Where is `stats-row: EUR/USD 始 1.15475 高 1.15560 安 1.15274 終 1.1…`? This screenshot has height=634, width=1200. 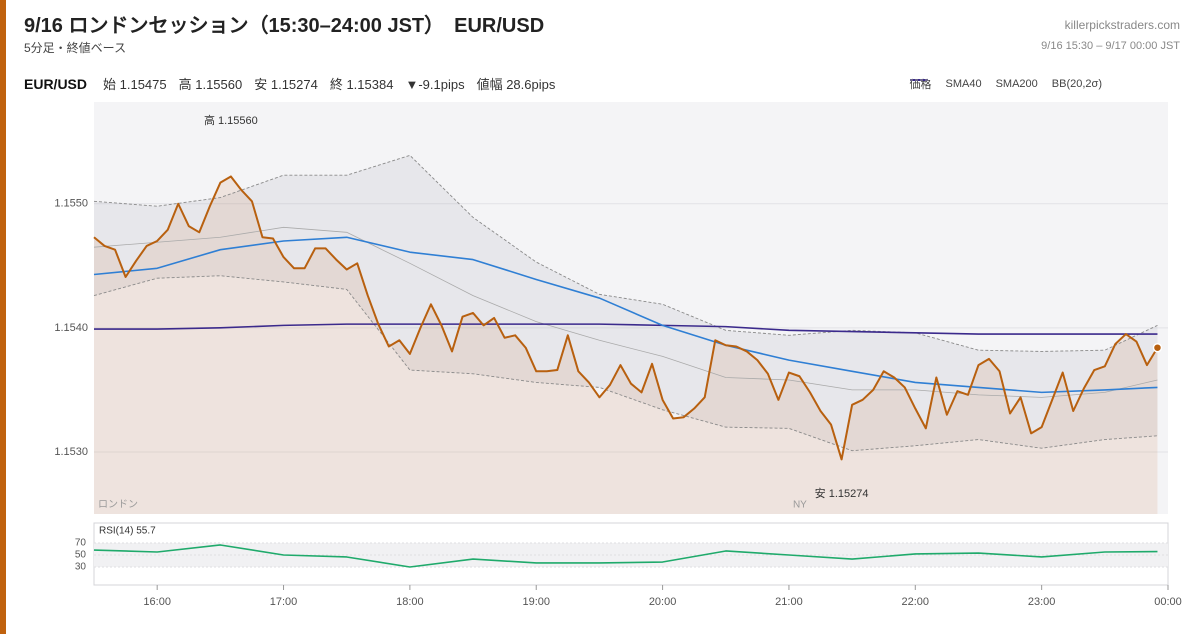
stats-row: EUR/USD 始 1.15475 高 1.15560 安 1.15274 終 1.1… is located at coordinates (289, 83).